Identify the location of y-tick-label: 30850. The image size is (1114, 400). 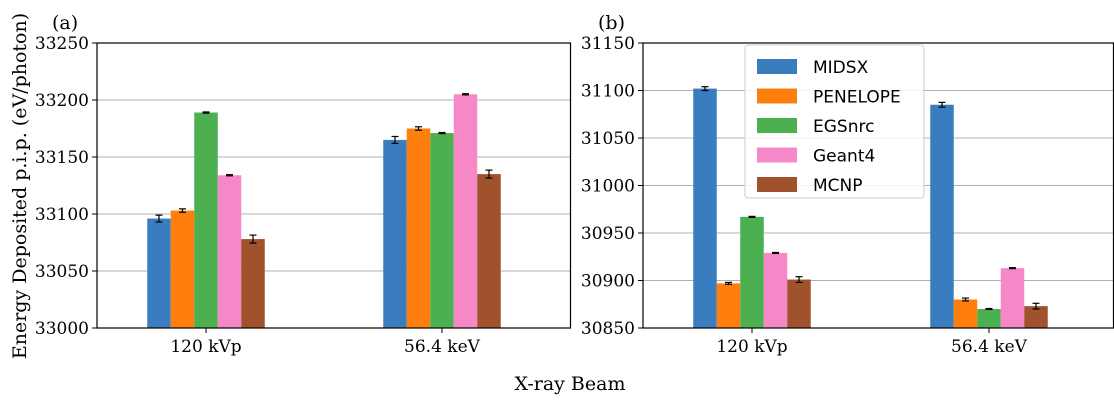
(608, 329).